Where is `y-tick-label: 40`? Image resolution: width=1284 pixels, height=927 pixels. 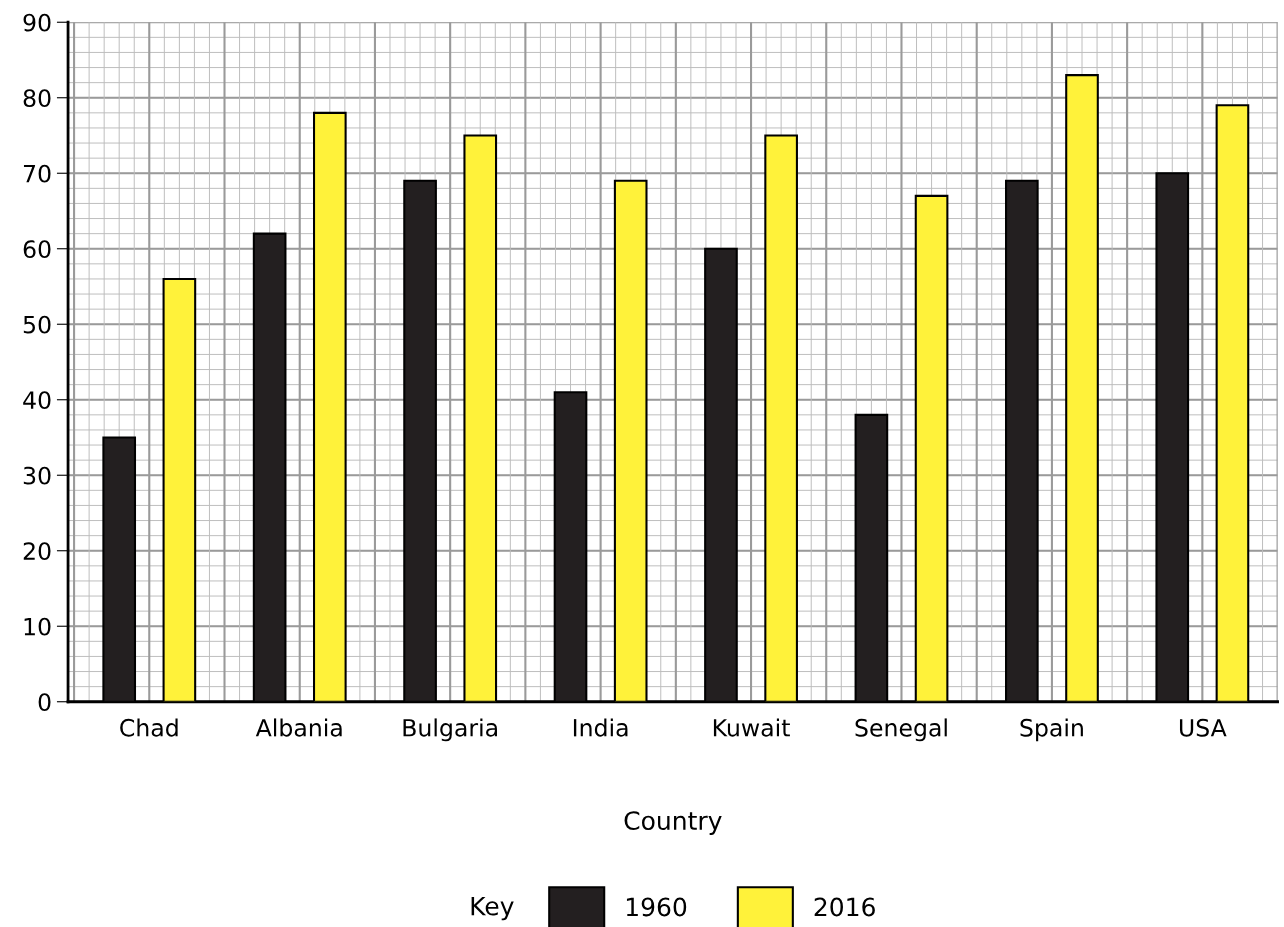
y-tick-label: 40 is located at coordinates (37, 400).